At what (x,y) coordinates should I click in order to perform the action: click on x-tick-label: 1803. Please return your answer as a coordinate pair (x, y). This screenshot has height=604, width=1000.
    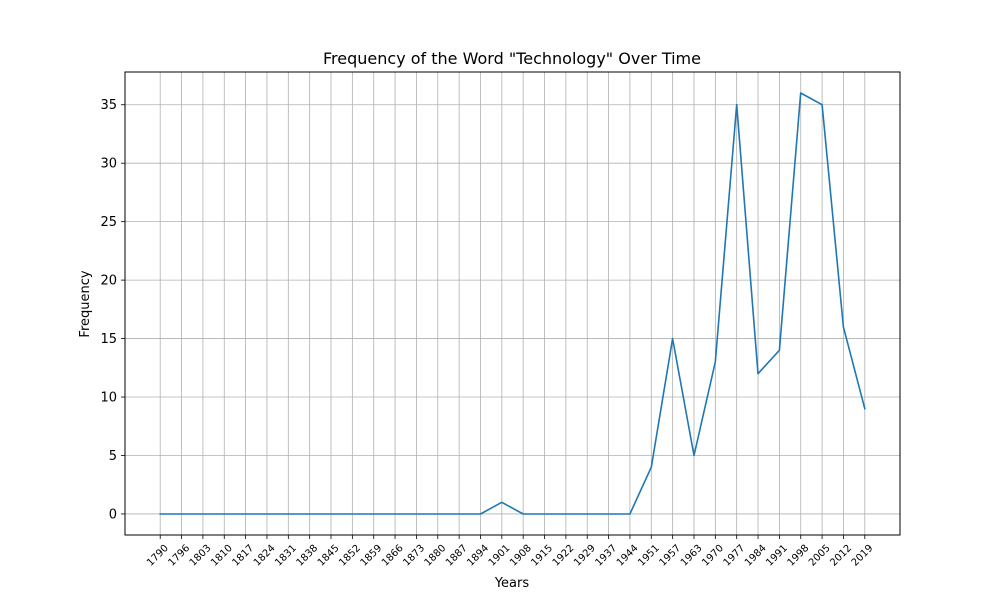
    Looking at the image, I should click on (201, 556).